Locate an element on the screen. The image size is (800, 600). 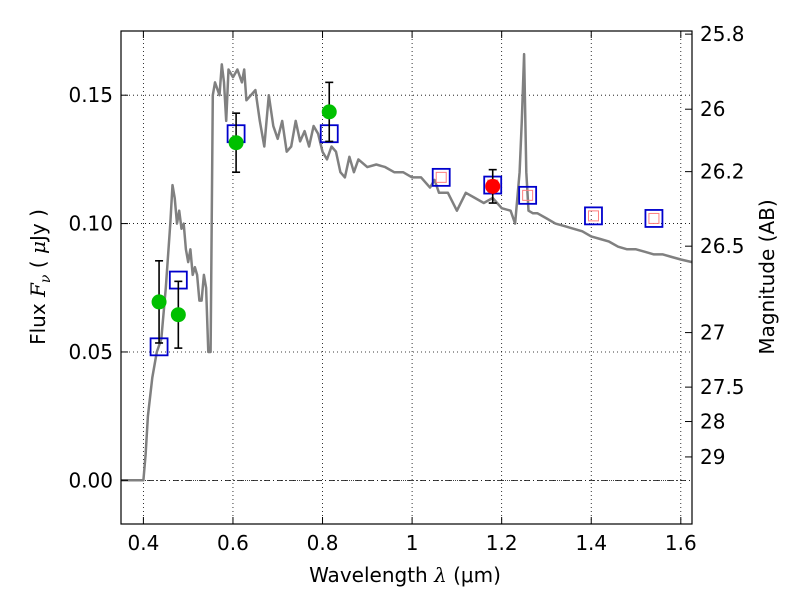
x-tick-label: 0.4 is located at coordinates (143, 543).